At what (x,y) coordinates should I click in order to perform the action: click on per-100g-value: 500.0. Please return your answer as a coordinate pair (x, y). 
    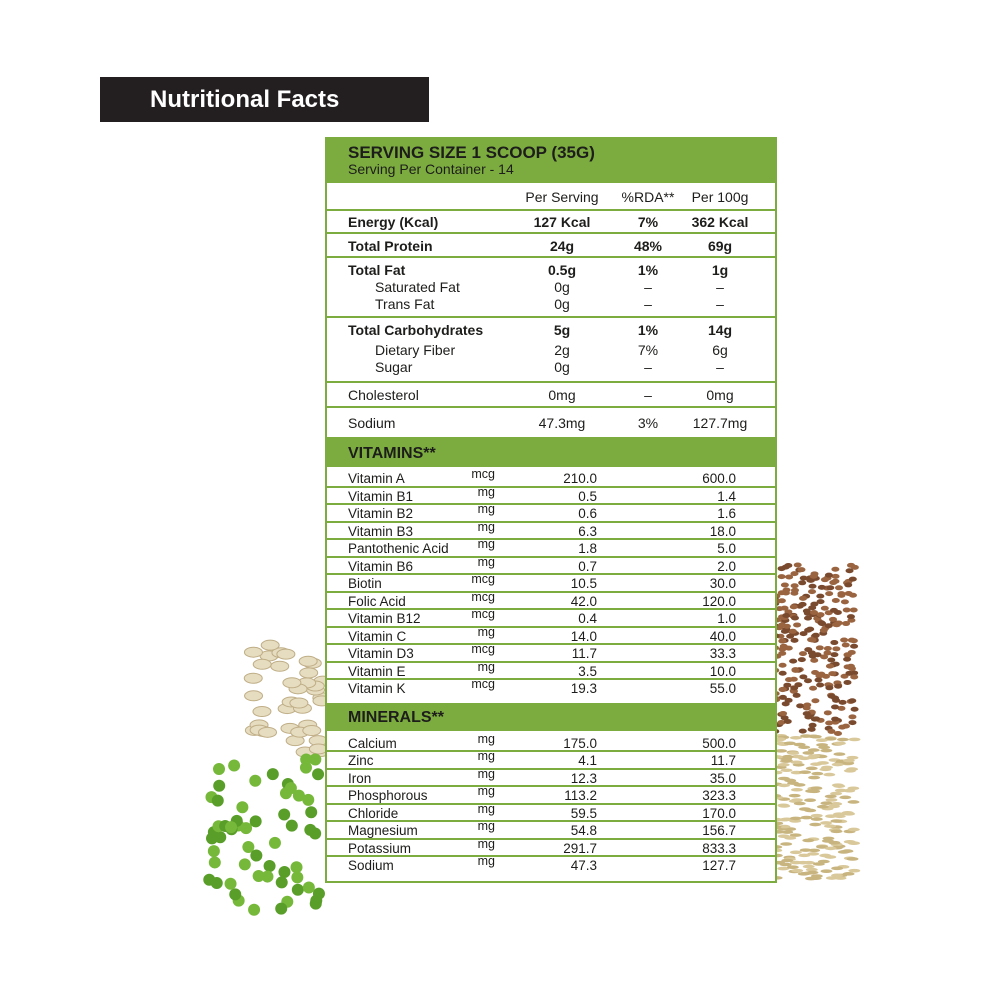
    Looking at the image, I should click on (719, 743).